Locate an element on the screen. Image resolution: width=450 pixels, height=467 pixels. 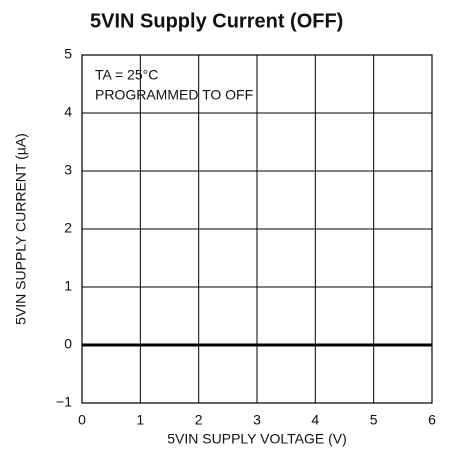
chart-title: 5VIN Supply Current (OFF) is located at coordinates (216, 21).